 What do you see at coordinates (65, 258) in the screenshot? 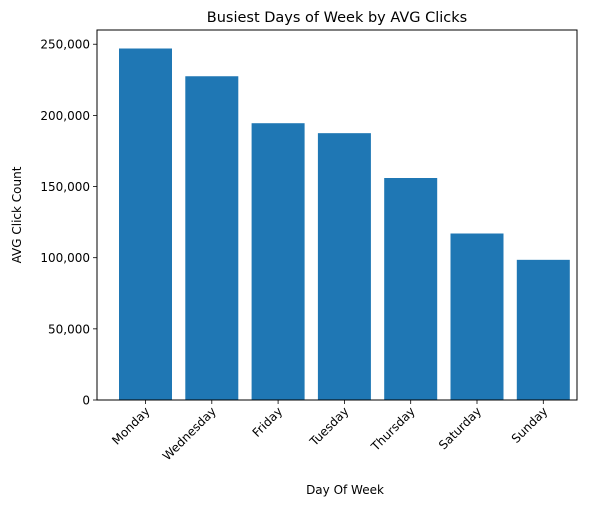
I see `y-tick-label: 100,000` at bounding box center [65, 258].